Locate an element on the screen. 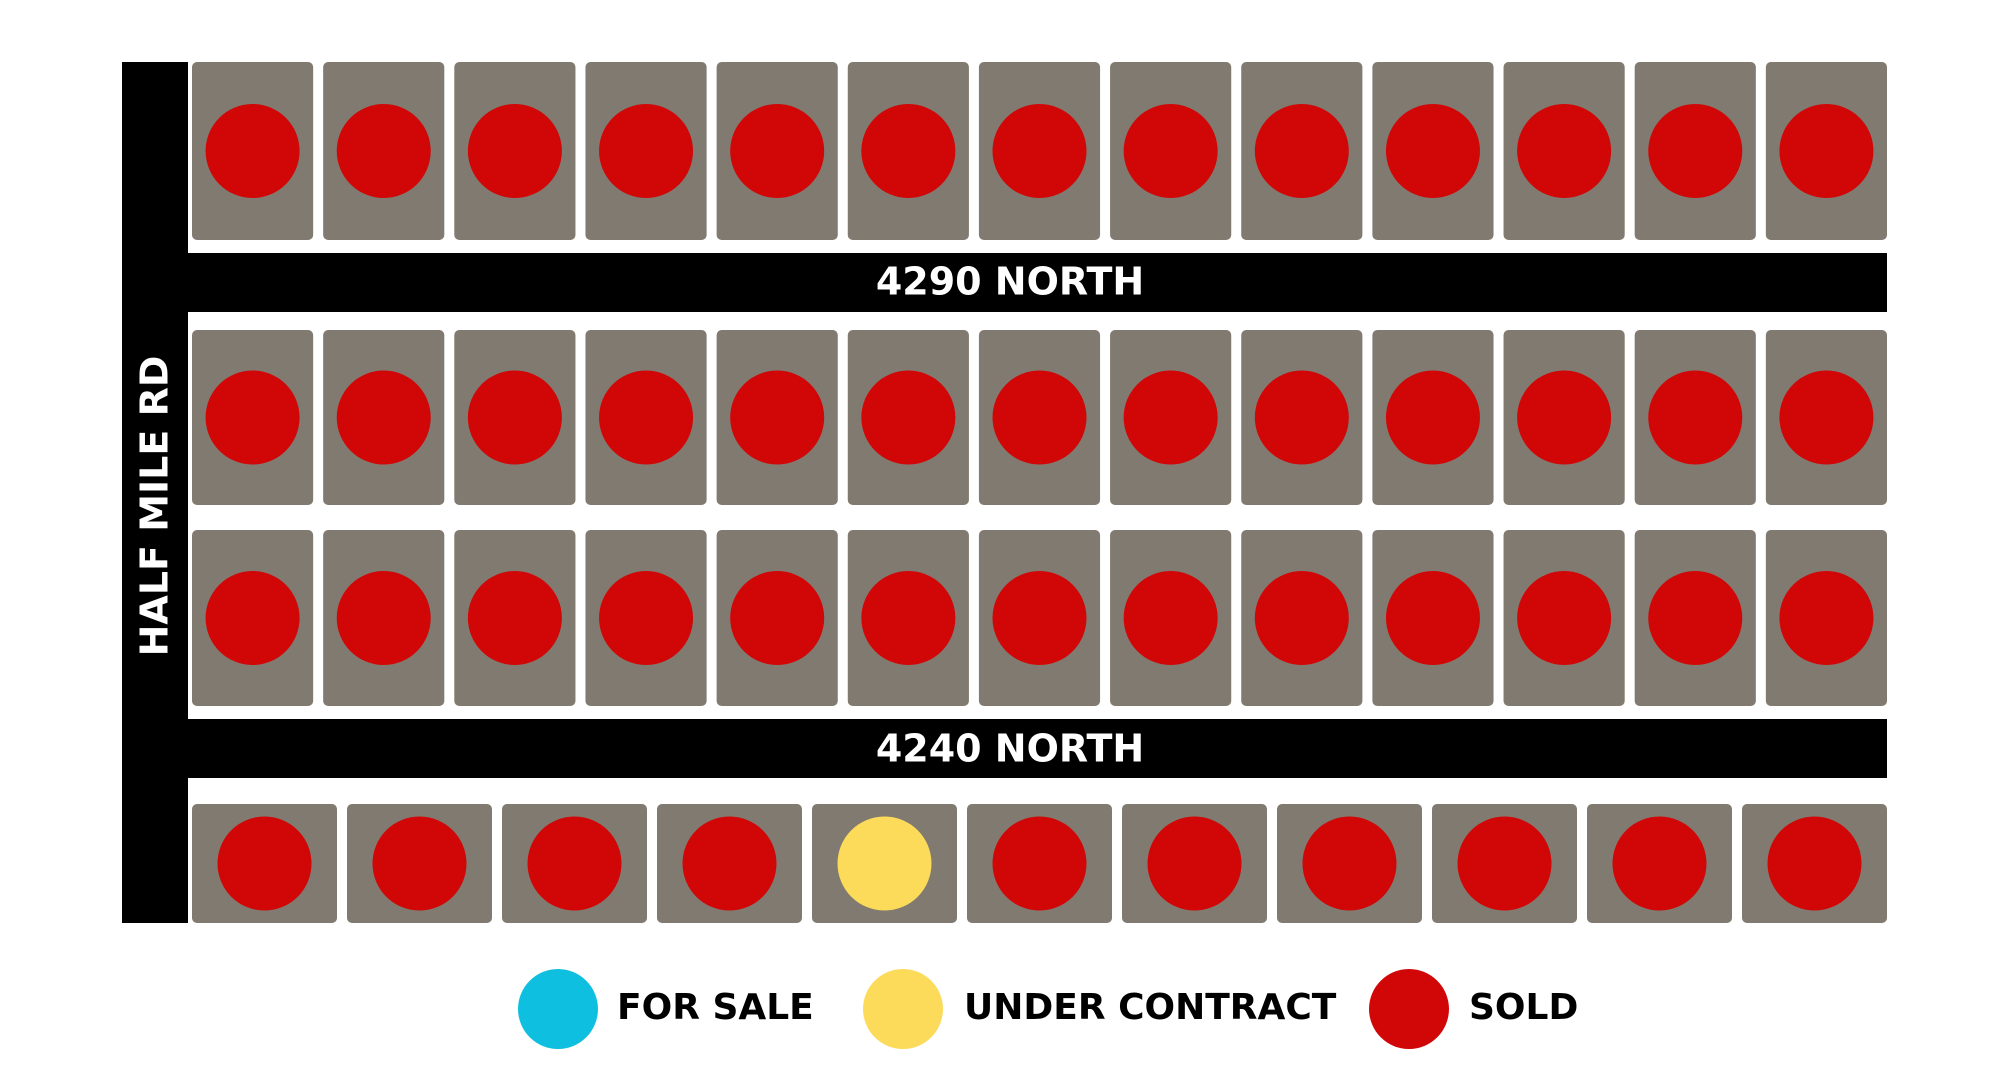 The height and width of the screenshot is (1091, 2000). road-vertical is located at coordinates (155, 492).